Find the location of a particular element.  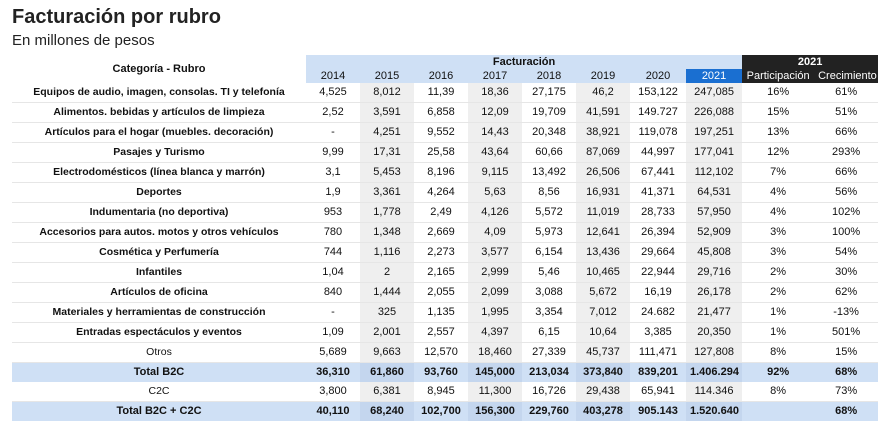

value-cell: 2,099 is located at coordinates (495, 293).